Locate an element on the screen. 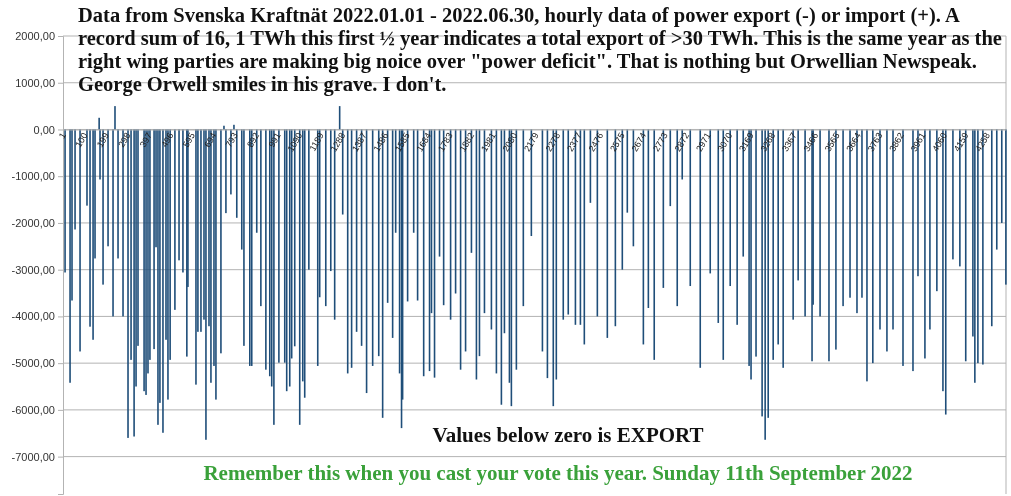 The image size is (1011, 496). y-tick-label: 0,00 is located at coordinates (44, 129).